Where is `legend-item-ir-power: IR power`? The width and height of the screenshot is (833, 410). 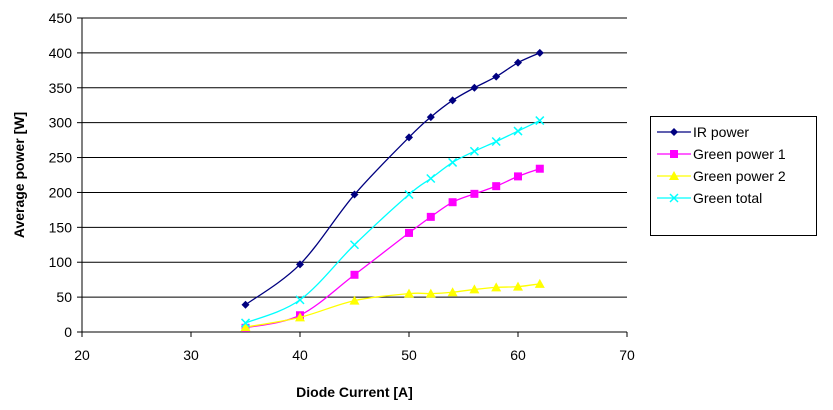 legend-item-ir-power: IR power is located at coordinates (733, 132).